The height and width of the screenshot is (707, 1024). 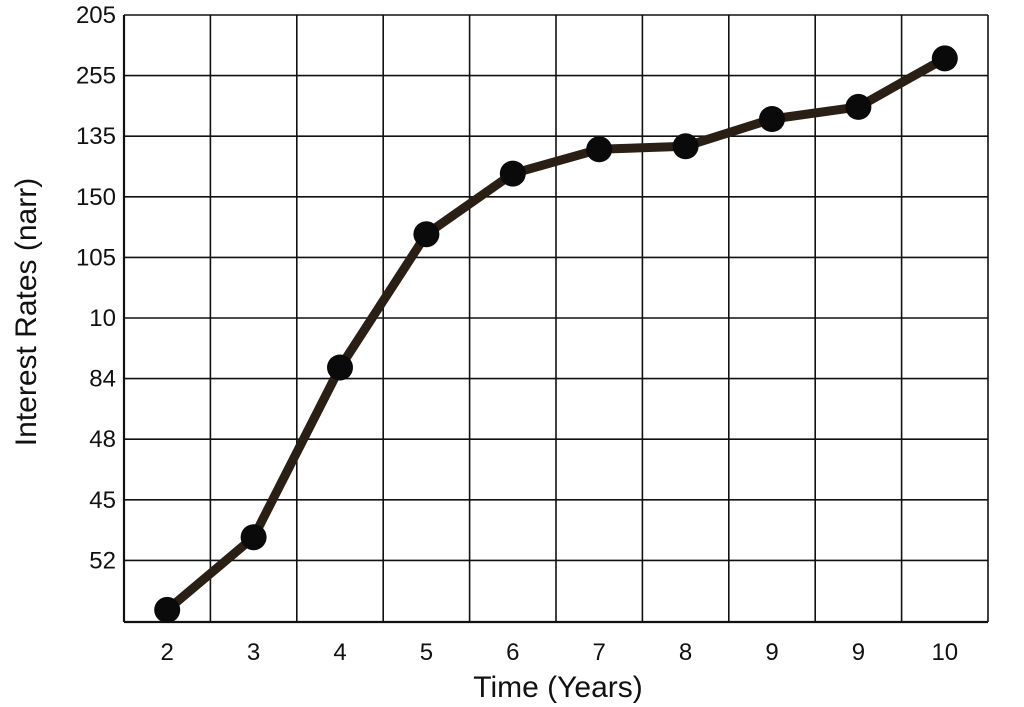 What do you see at coordinates (26, 312) in the screenshot?
I see `y-axis-title: Interest Rates (narr)` at bounding box center [26, 312].